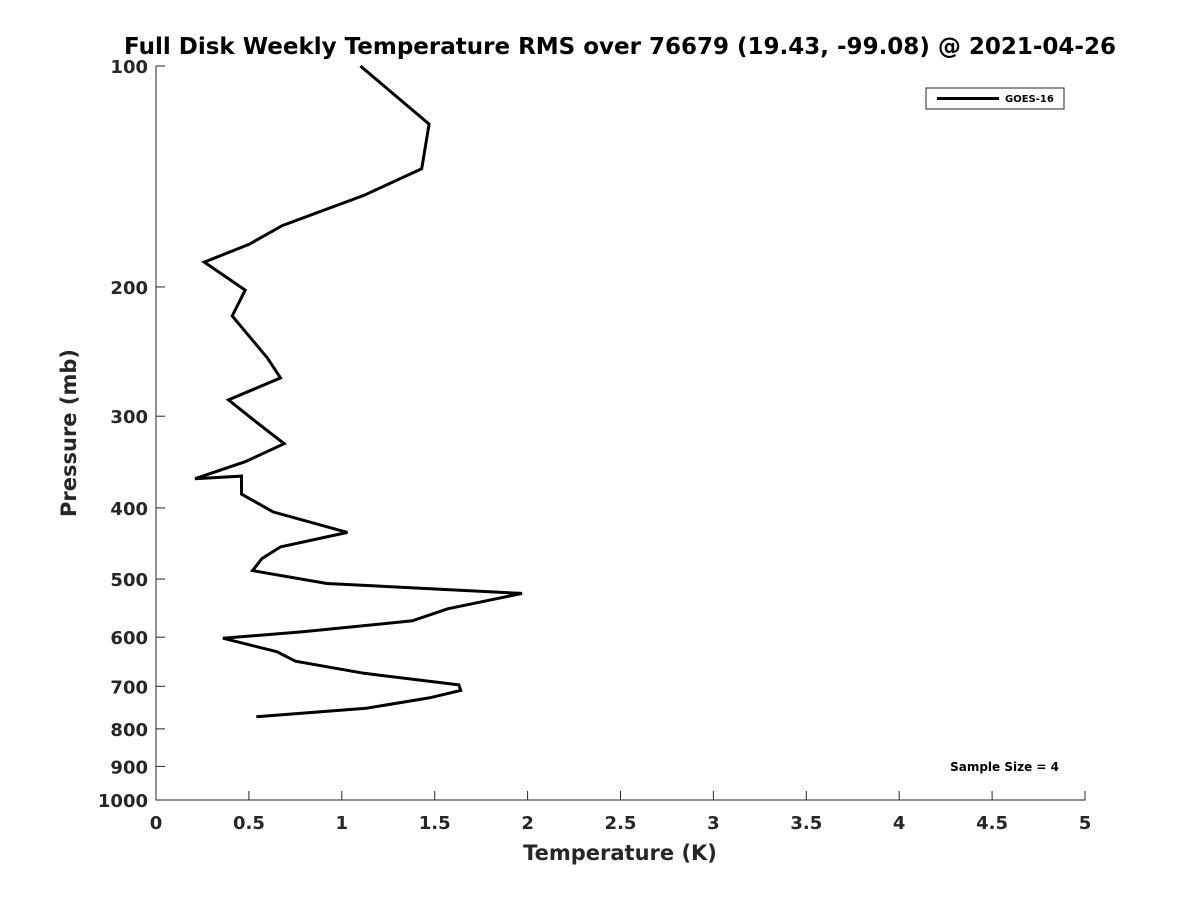 The width and height of the screenshot is (1200, 900). I want to click on x-tick-label: 0, so click(156, 823).